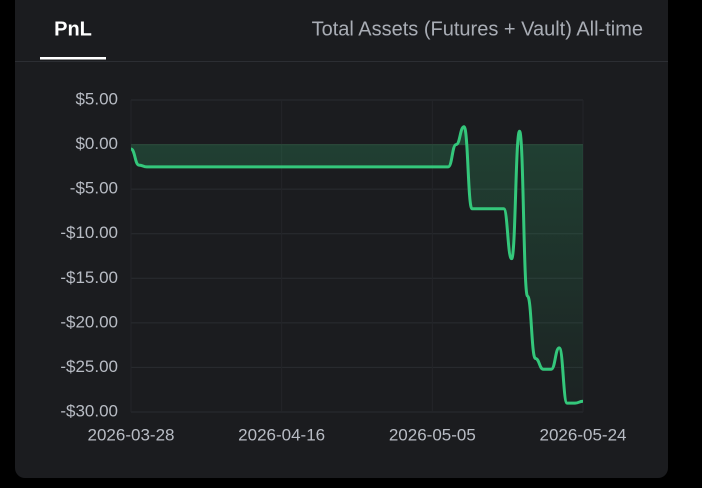 The image size is (702, 488). What do you see at coordinates (94, 188) in the screenshot?
I see `y-tick-label: -$5.00` at bounding box center [94, 188].